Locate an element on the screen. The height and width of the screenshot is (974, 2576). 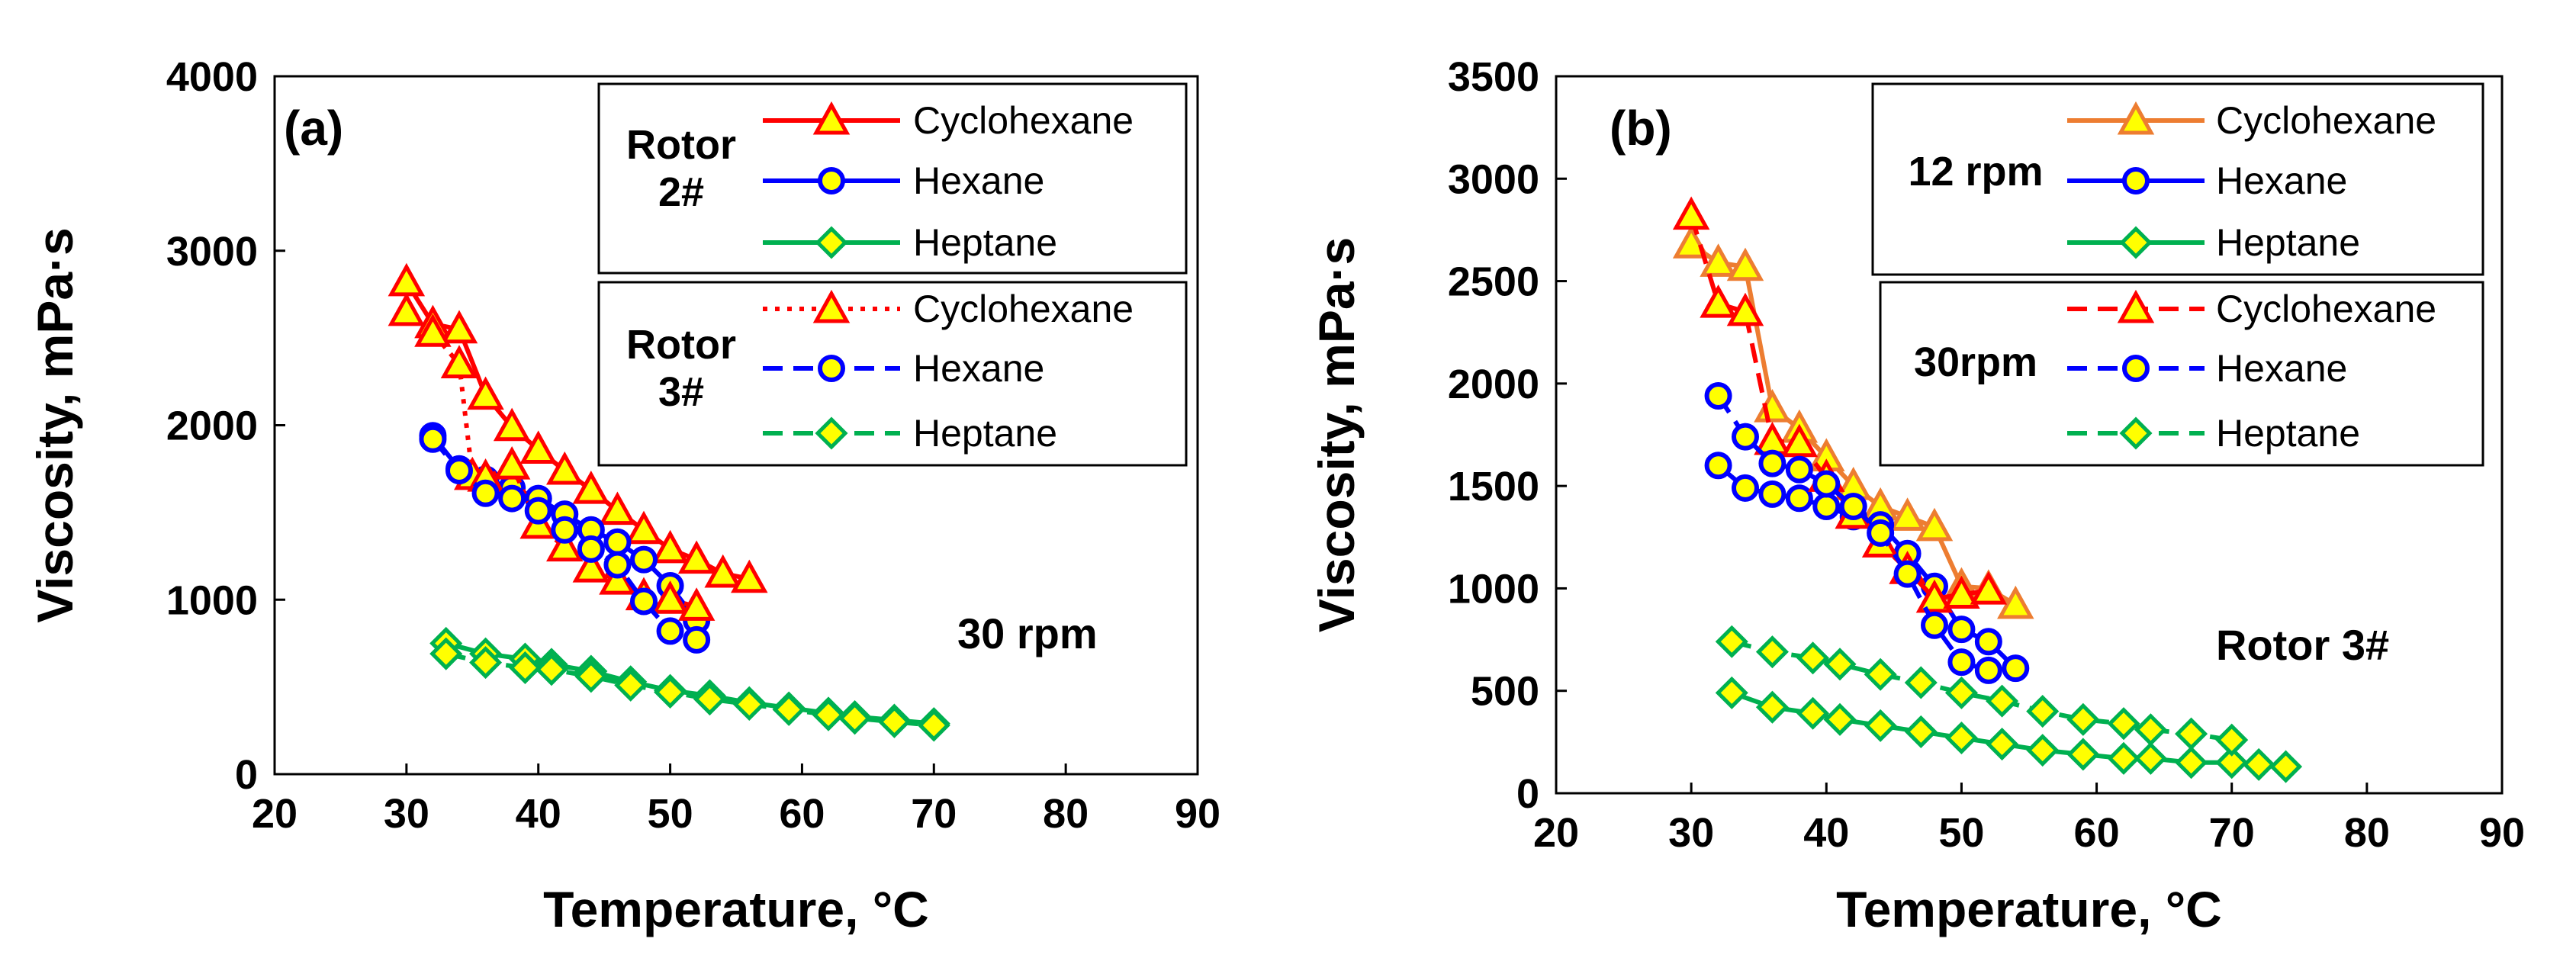
x-tick-label: 20 is located at coordinates (274, 814).